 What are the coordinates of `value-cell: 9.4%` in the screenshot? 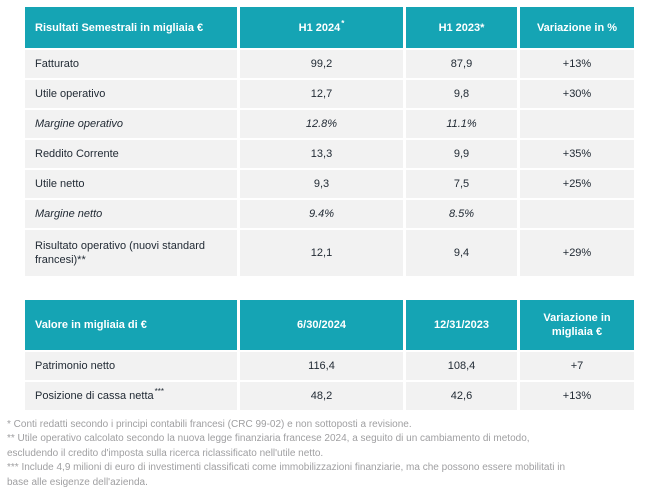 It's located at (321, 214).